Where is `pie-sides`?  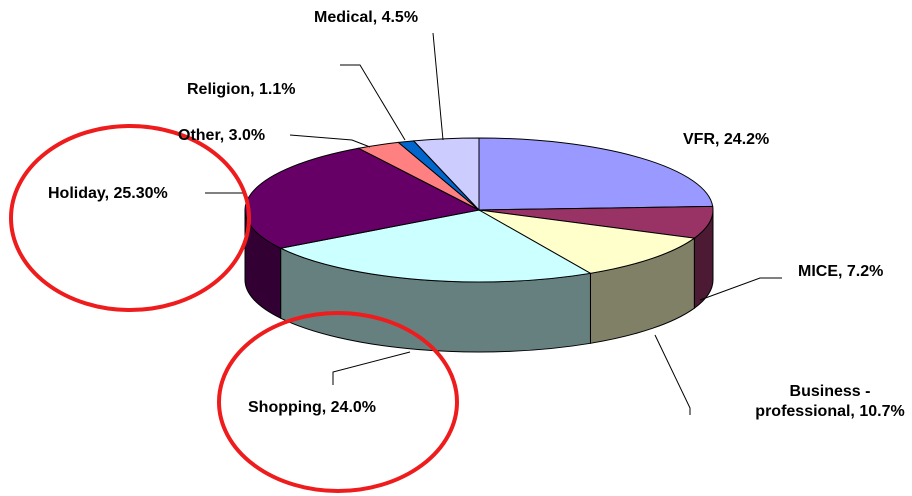
pie-sides is located at coordinates (479, 281).